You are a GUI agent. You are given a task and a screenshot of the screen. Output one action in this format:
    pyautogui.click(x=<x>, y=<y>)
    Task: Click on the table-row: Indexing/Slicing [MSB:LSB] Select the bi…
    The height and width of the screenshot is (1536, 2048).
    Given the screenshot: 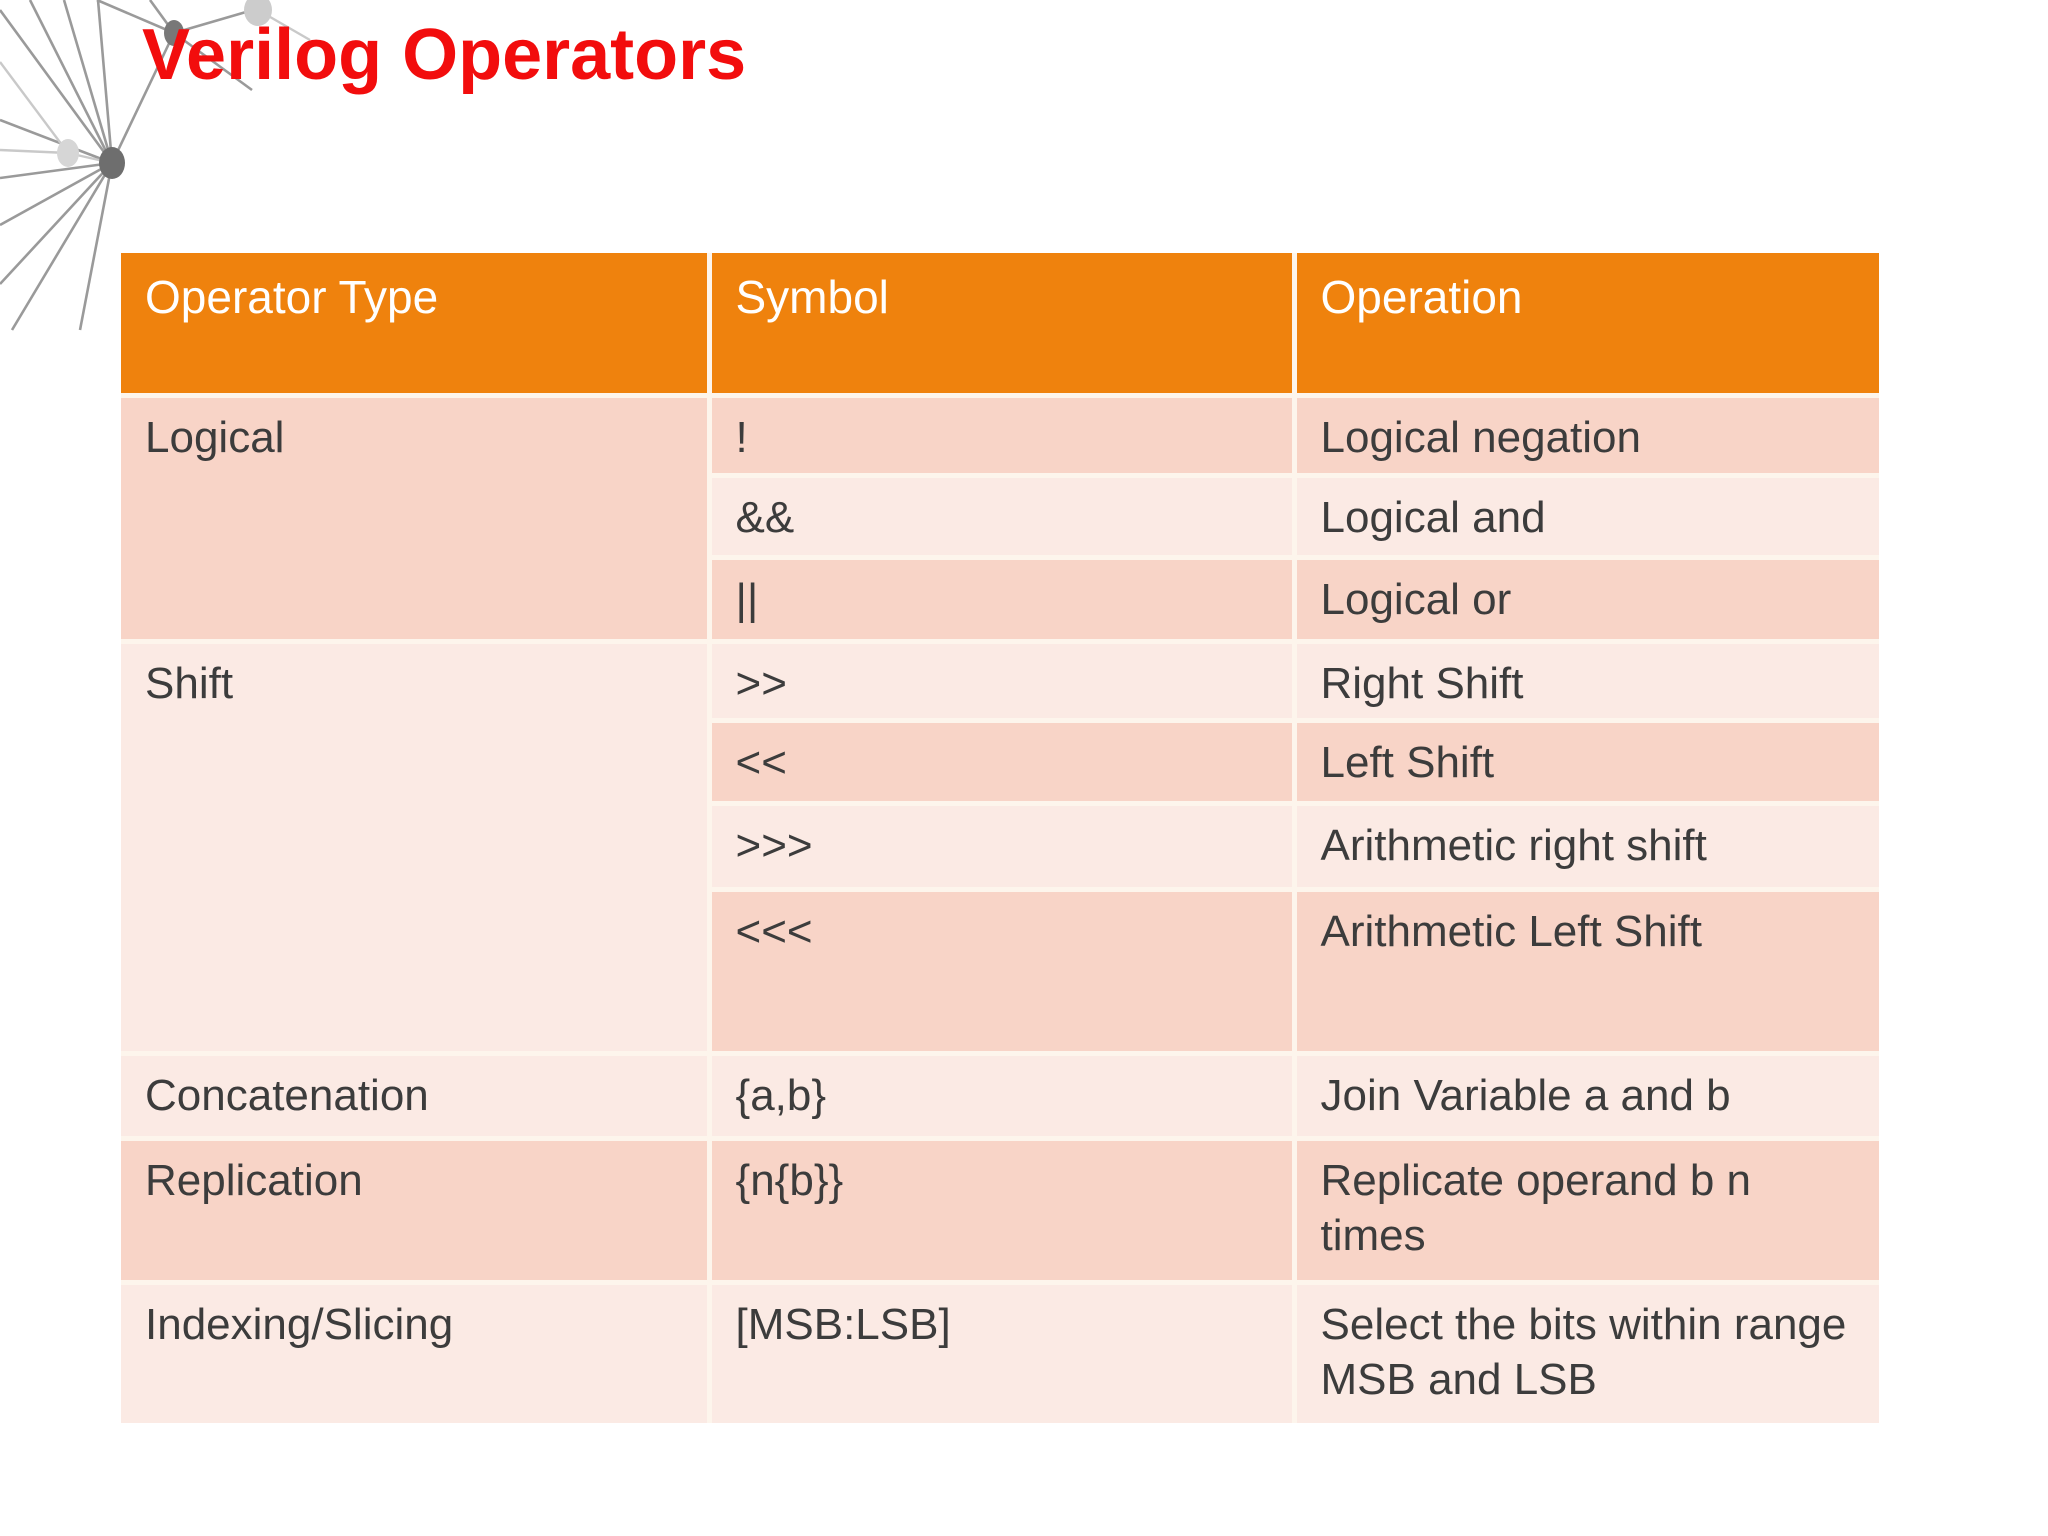 What is the action you would take?
    pyautogui.click(x=1000, y=1351)
    